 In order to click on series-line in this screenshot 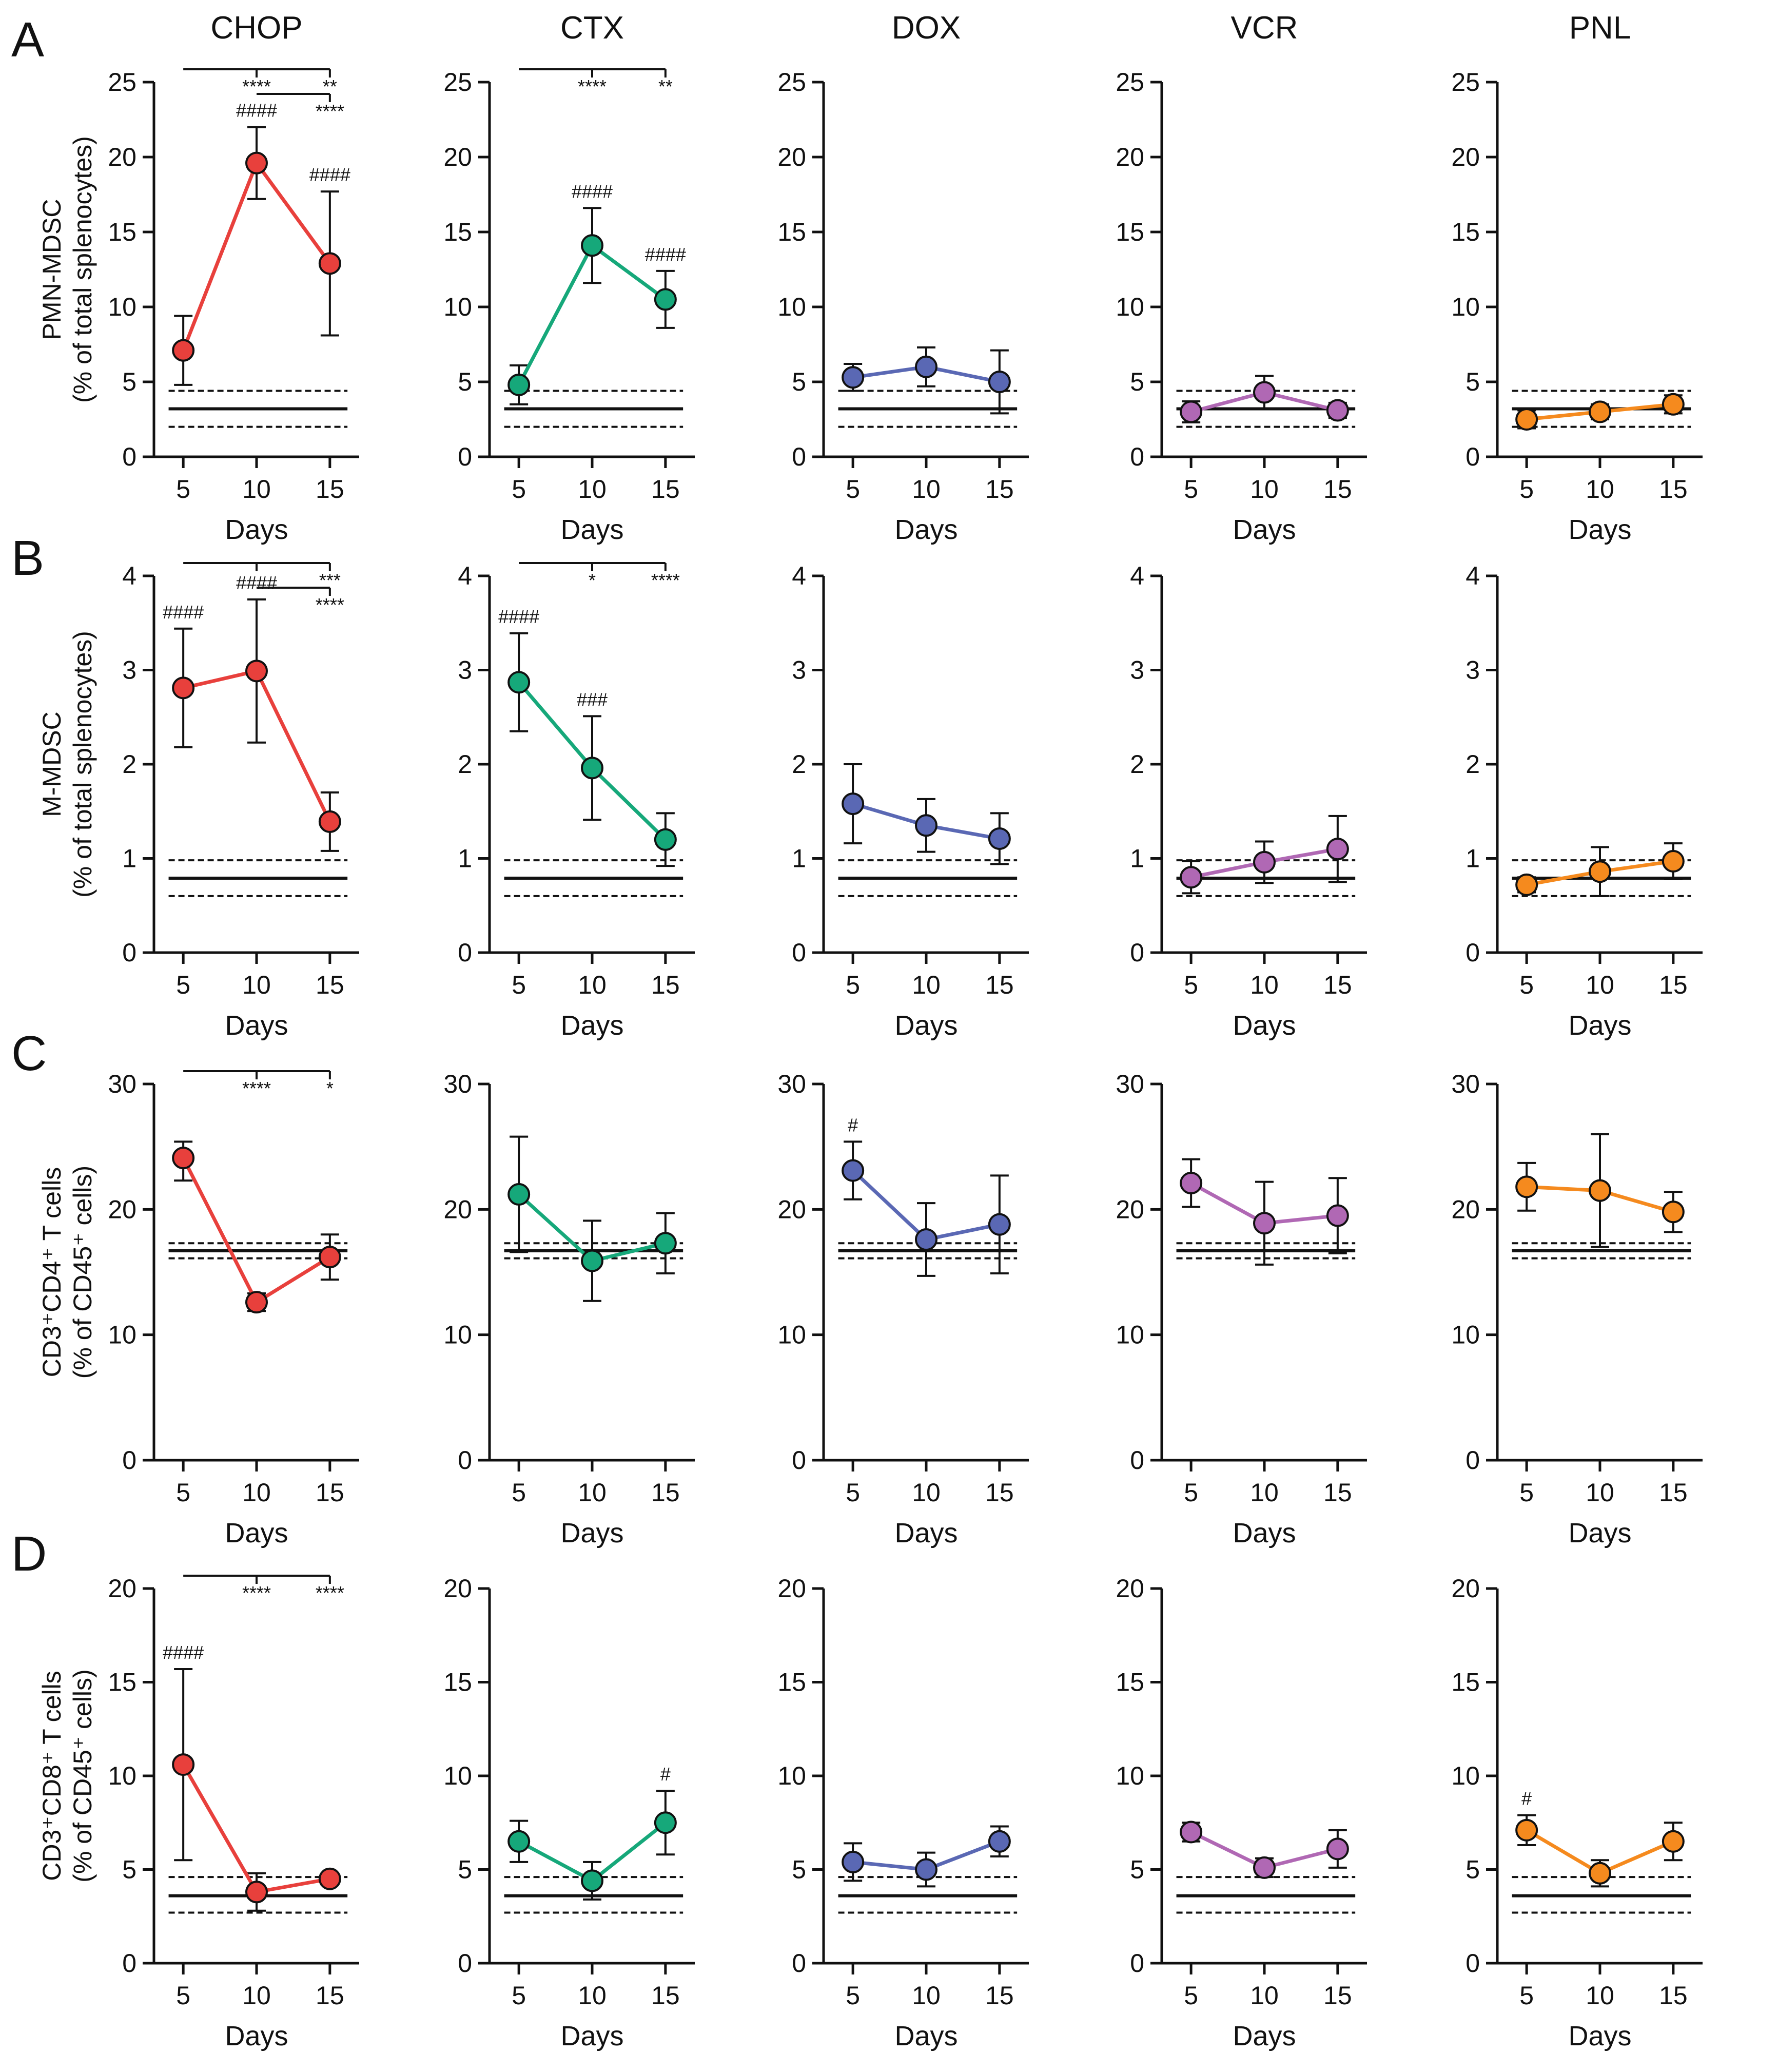, I will do `click(256, 1231)`.